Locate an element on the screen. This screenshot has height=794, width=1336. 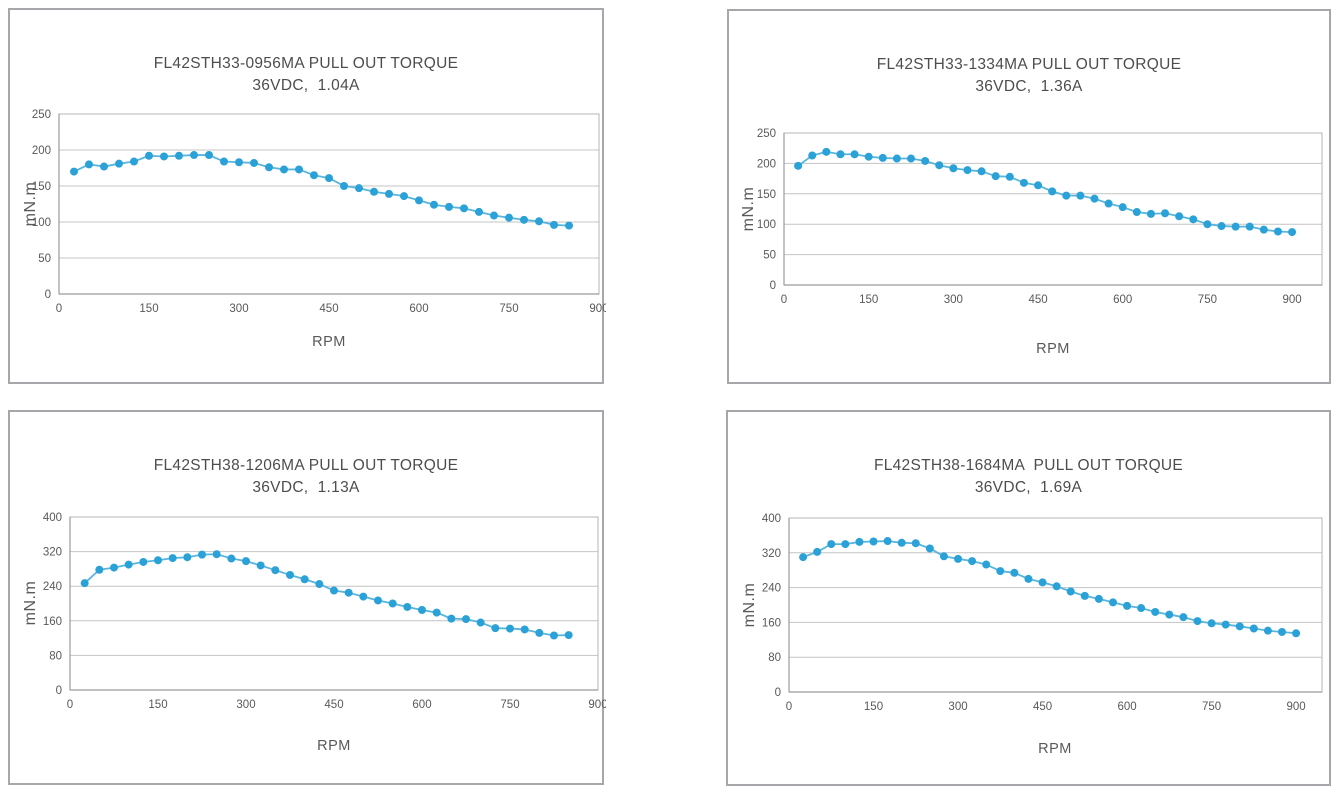
chart-plot-area: 0 80 160 240 320 400 0 150 300 450 600 750 900 is located at coordinates (324, 611).